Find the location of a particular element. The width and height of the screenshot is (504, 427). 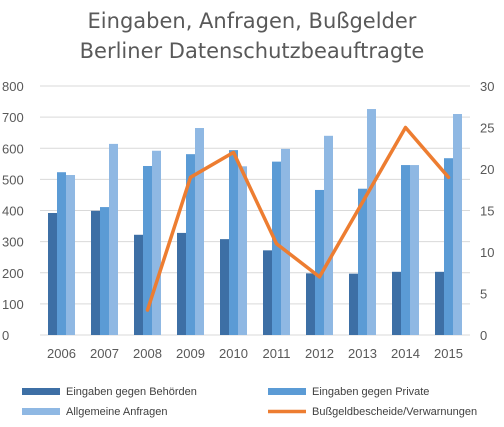

bar-2-2013 is located at coordinates (362, 261).